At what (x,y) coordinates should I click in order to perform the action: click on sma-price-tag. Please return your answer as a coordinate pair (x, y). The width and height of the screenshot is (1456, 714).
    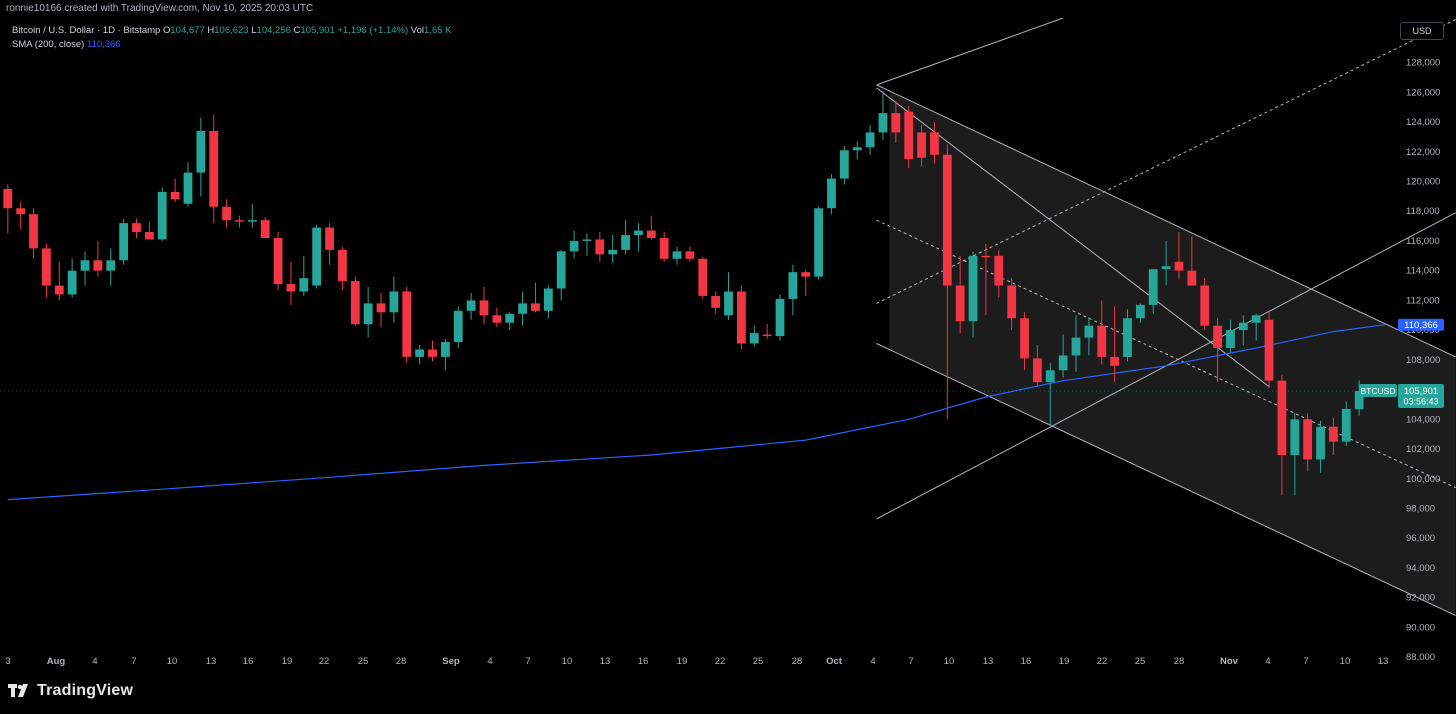
    Looking at the image, I should click on (1421, 324).